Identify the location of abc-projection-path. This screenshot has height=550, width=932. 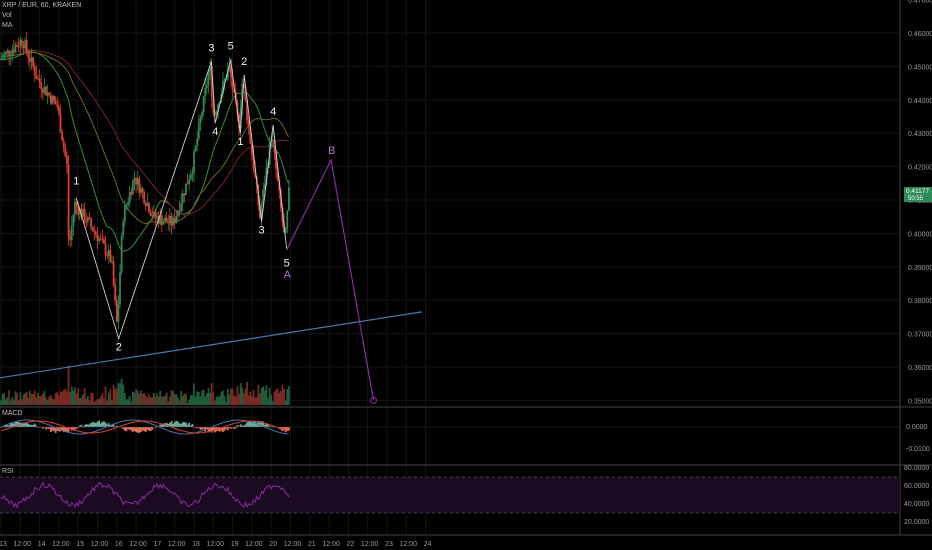
(330, 279).